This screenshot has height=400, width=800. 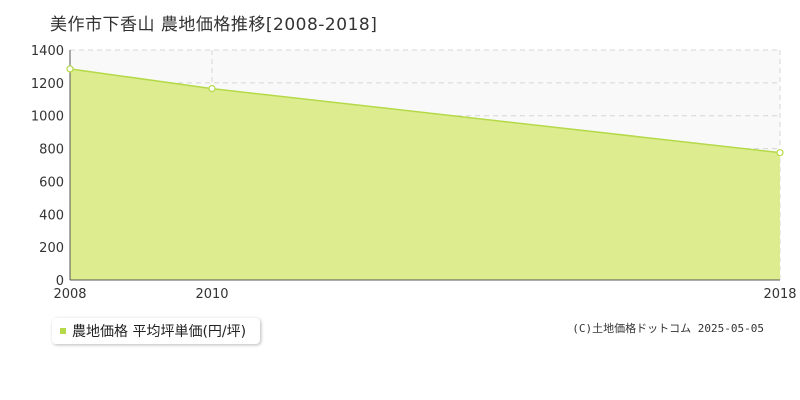 I want to click on y-tick-label: 200, so click(x=51, y=248).